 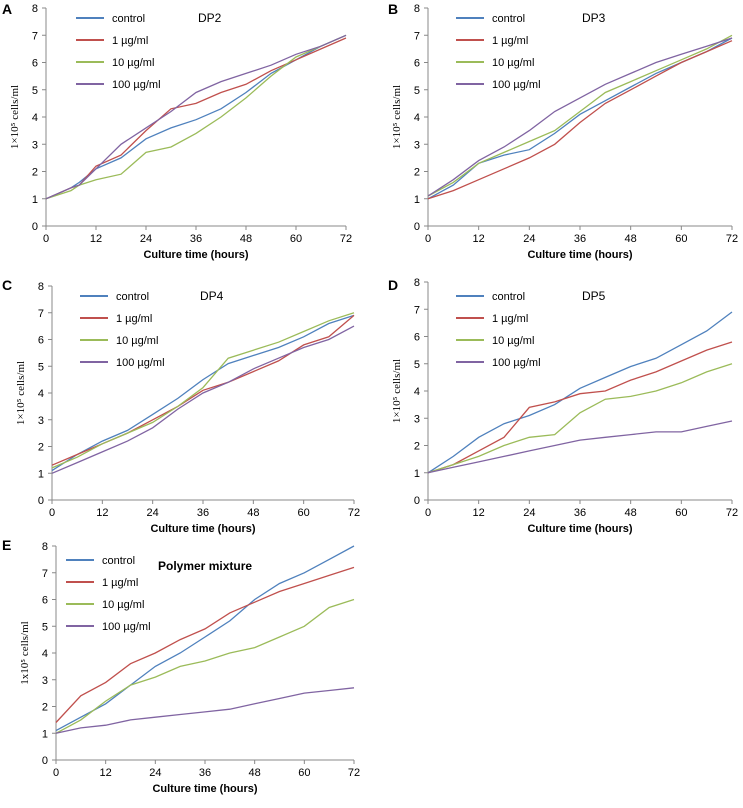 What do you see at coordinates (210, 18) in the screenshot?
I see `chart-title: DP2` at bounding box center [210, 18].